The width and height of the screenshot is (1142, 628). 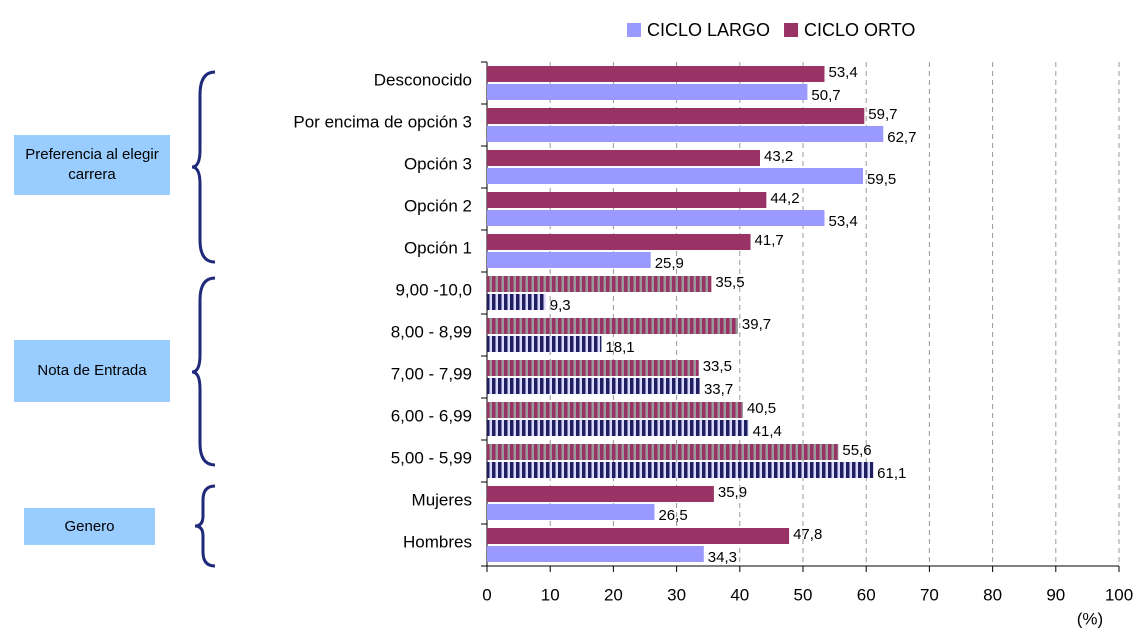 What do you see at coordinates (438, 205) in the screenshot?
I see `y-tick-label: Opción 2` at bounding box center [438, 205].